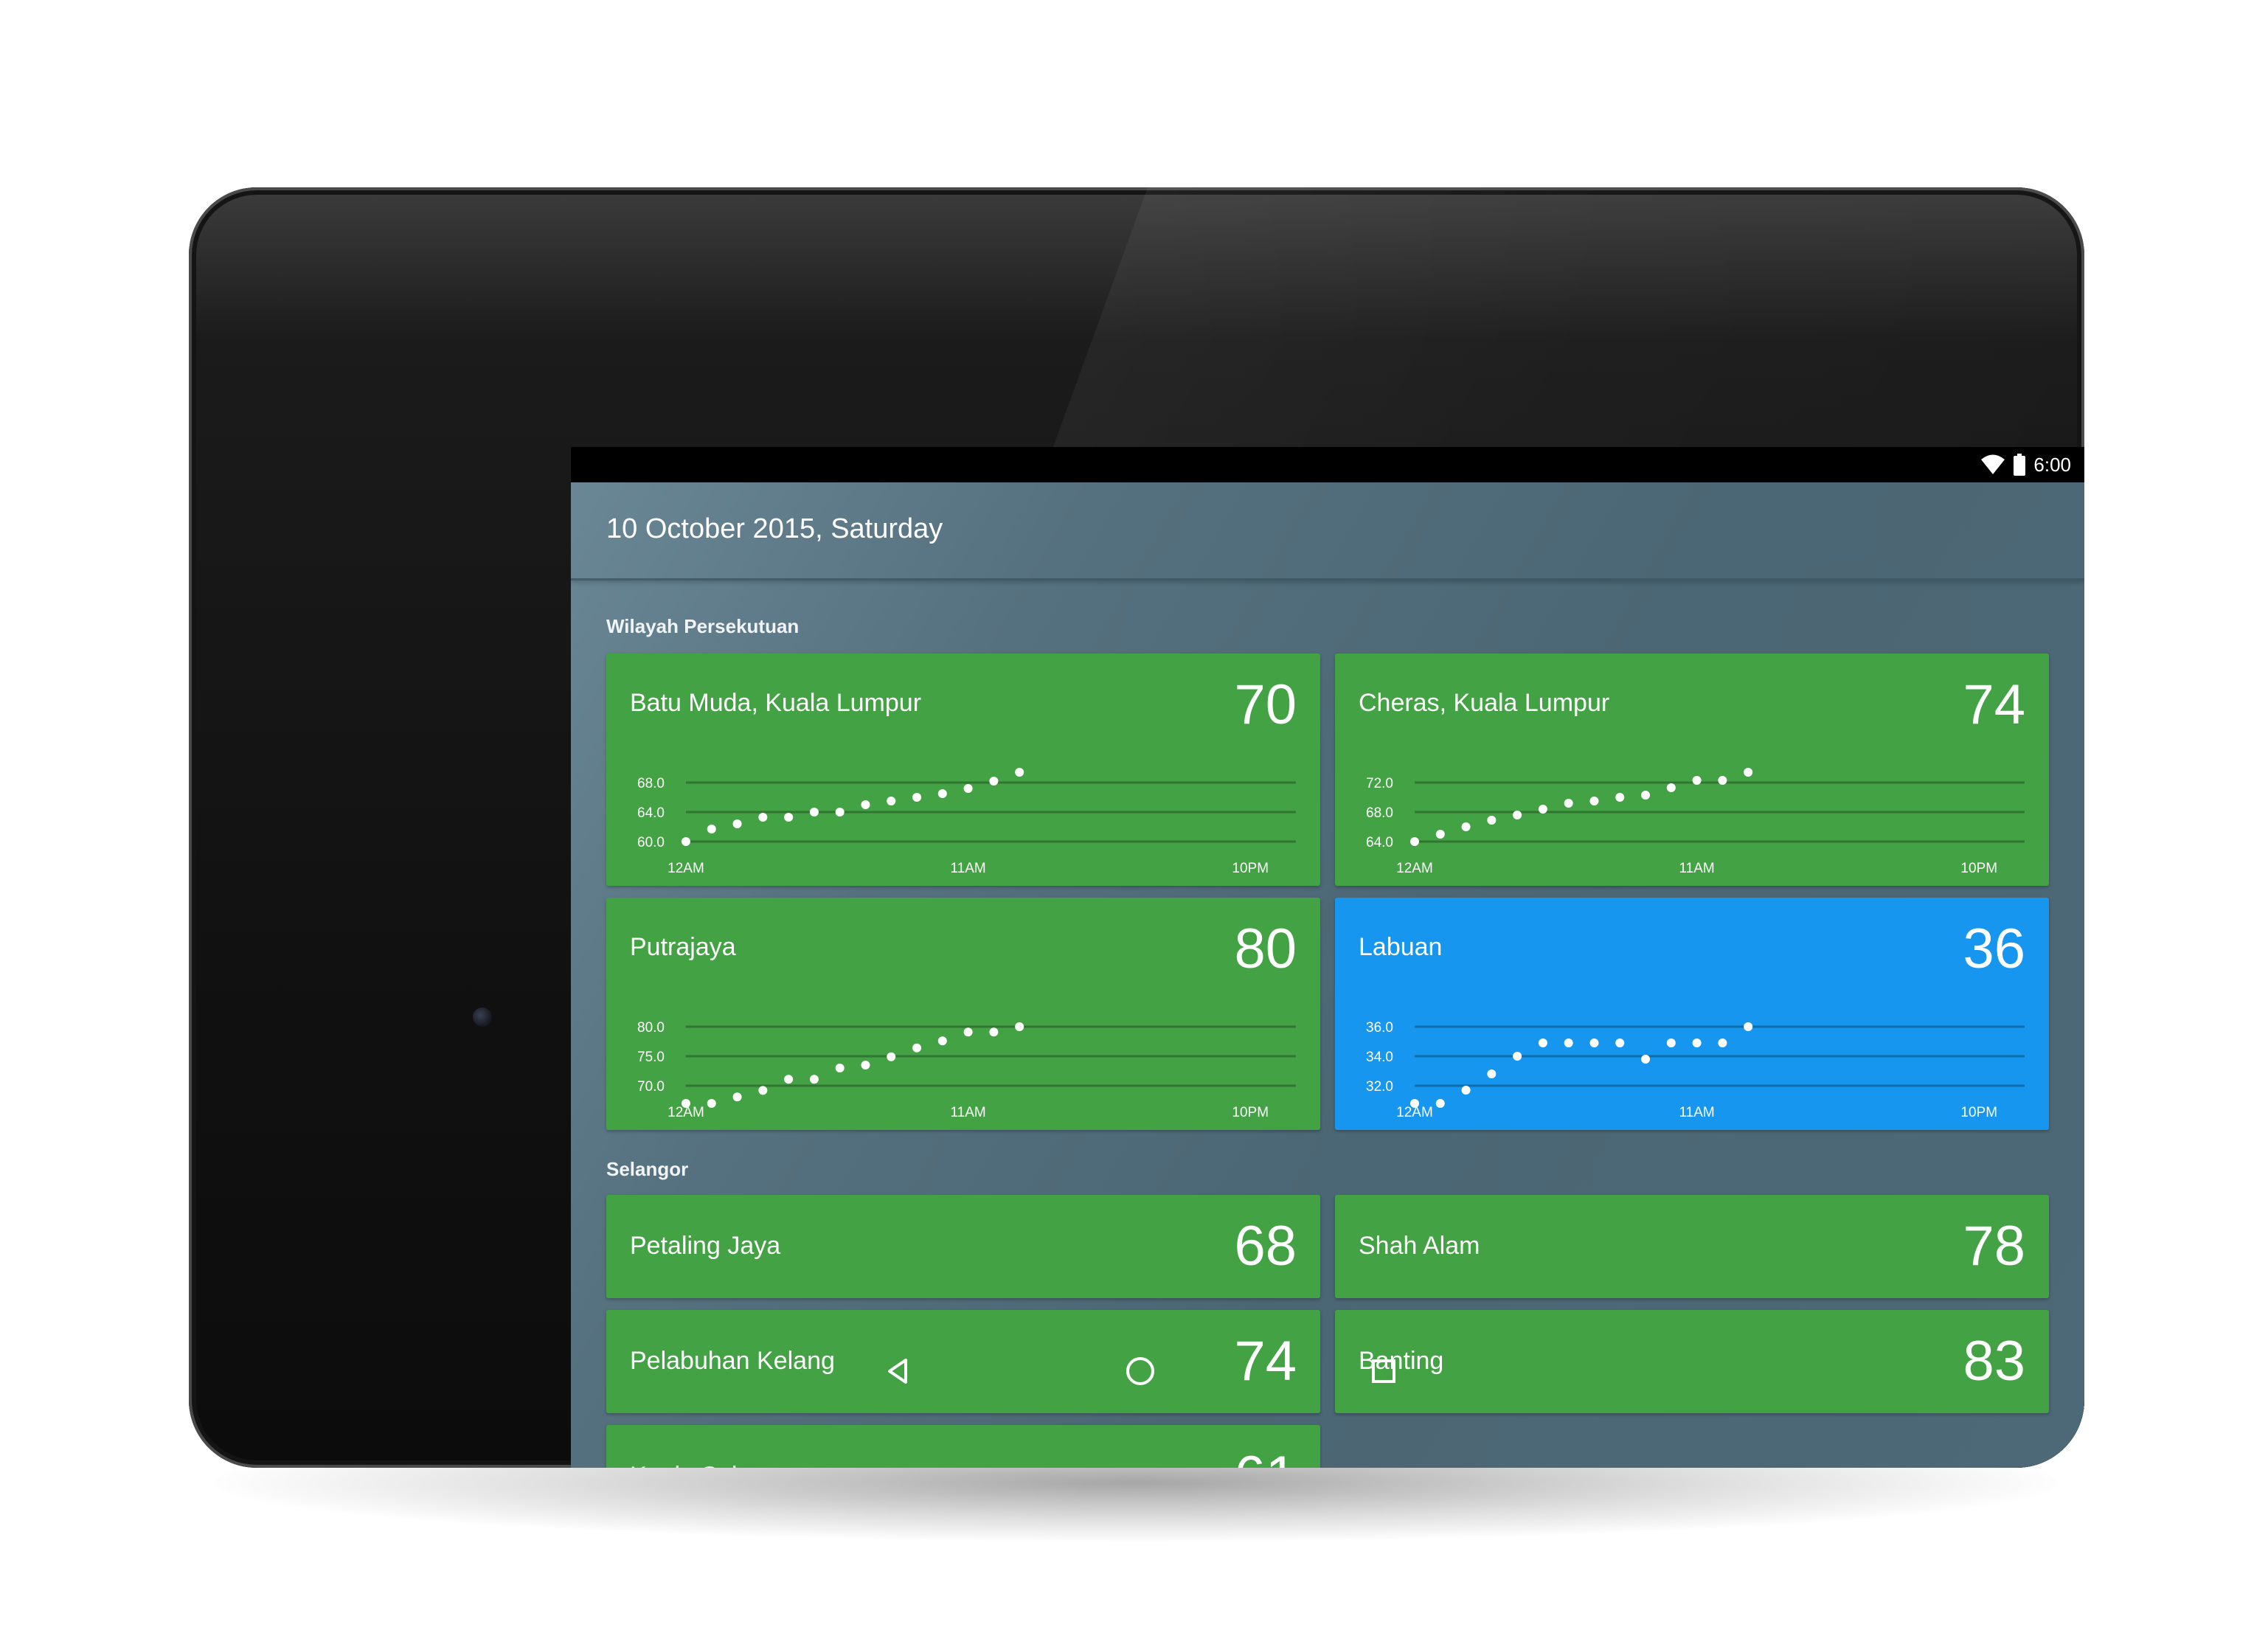 The image size is (2268, 1647). I want to click on station-card: Petaling Jaya 68, so click(963, 1246).